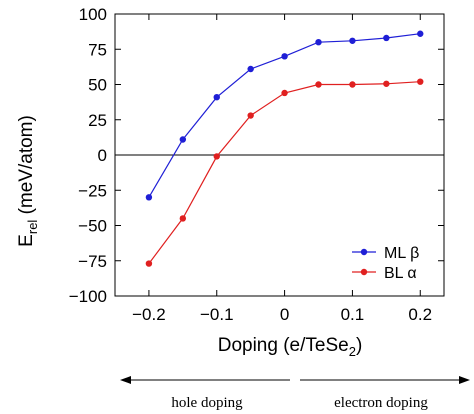  Describe the element at coordinates (97, 49) in the screenshot. I see `y-tick-label: 75` at that location.